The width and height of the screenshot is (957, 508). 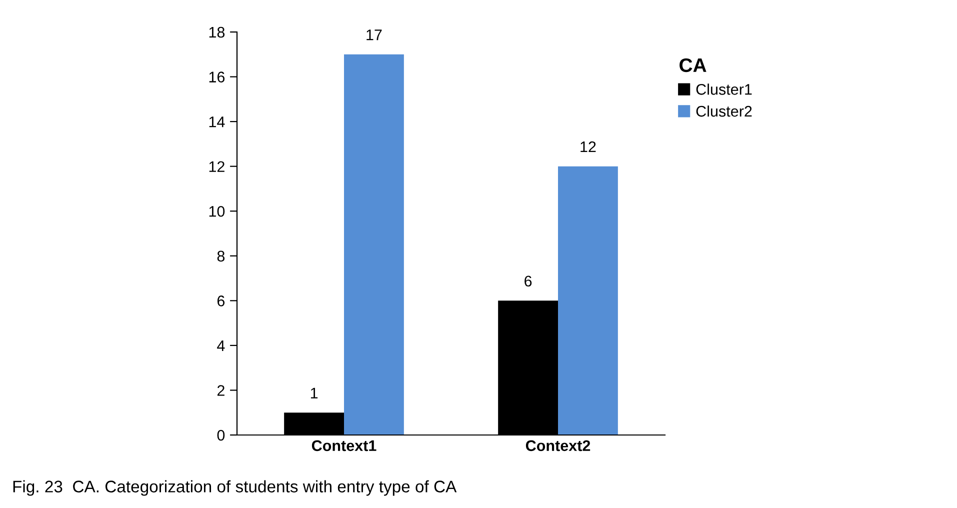 What do you see at coordinates (217, 32) in the screenshot?
I see `y-tick-label: 18` at bounding box center [217, 32].